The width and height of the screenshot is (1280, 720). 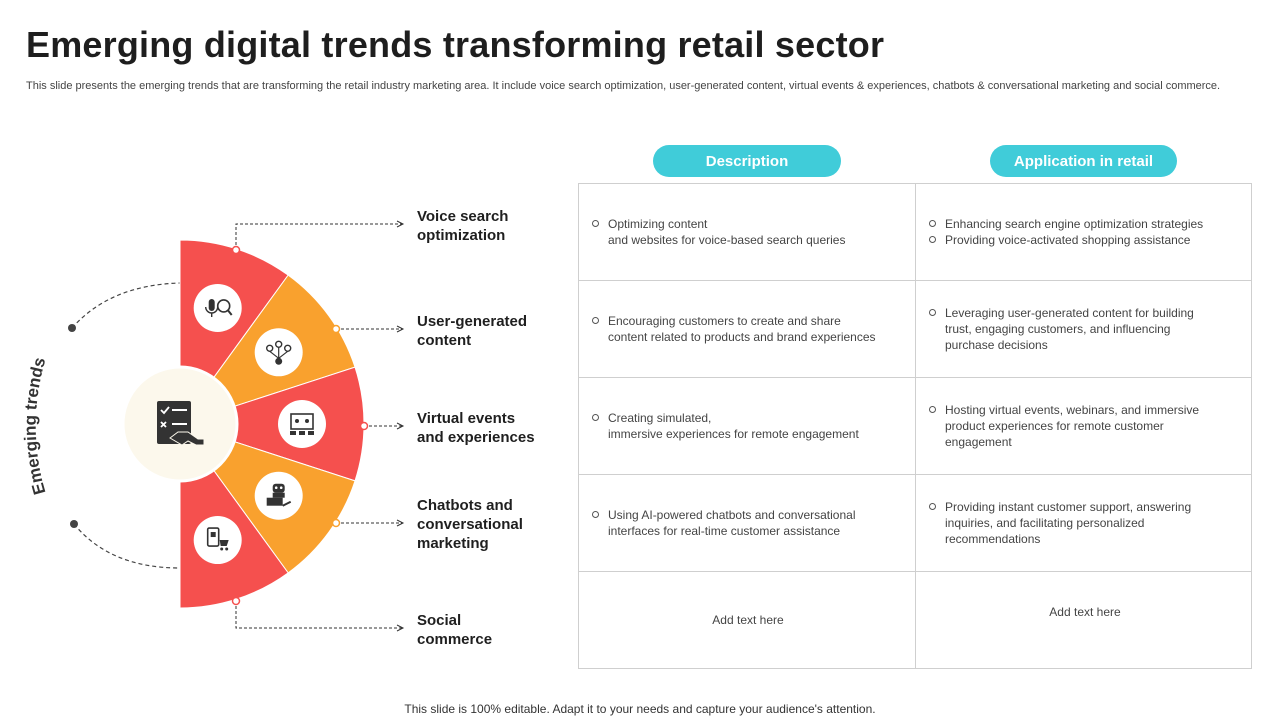 I want to click on trend-label-chatbots: Chatbots and conversational marketing, so click(x=470, y=524).